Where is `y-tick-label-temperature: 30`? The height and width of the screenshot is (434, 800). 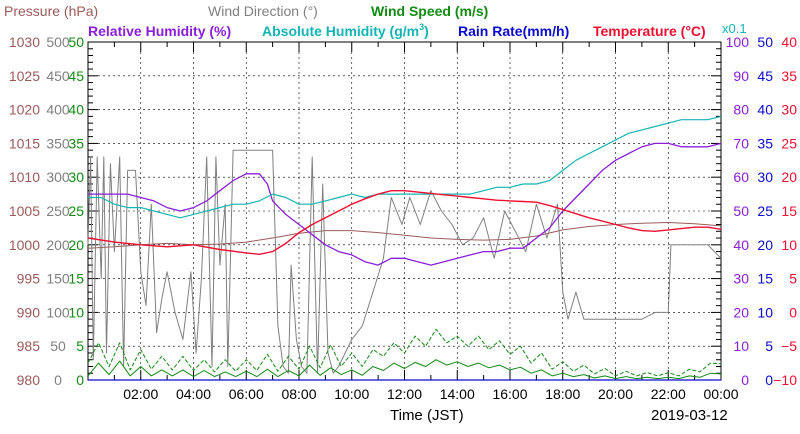
y-tick-label-temperature: 30 is located at coordinates (789, 110).